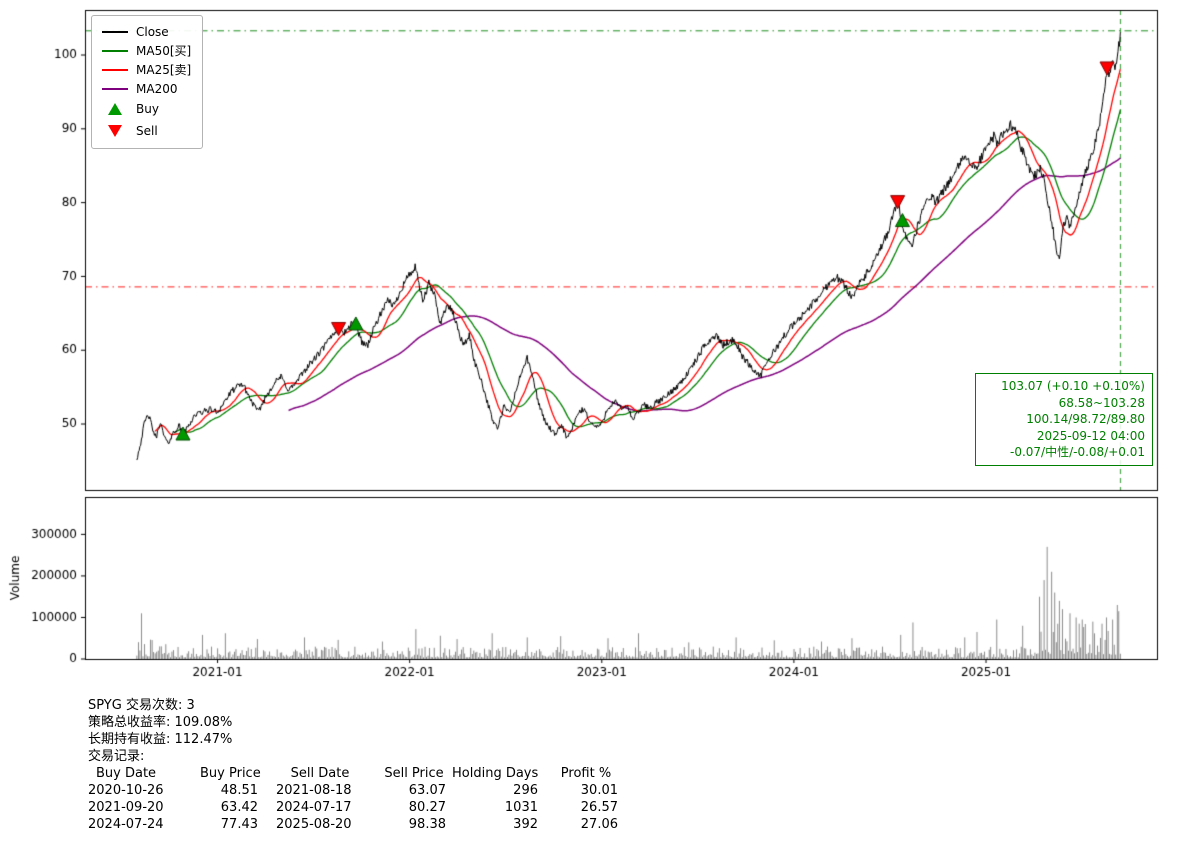 The width and height of the screenshot is (1180, 857). I want to click on legend-label: Buy, so click(147, 109).